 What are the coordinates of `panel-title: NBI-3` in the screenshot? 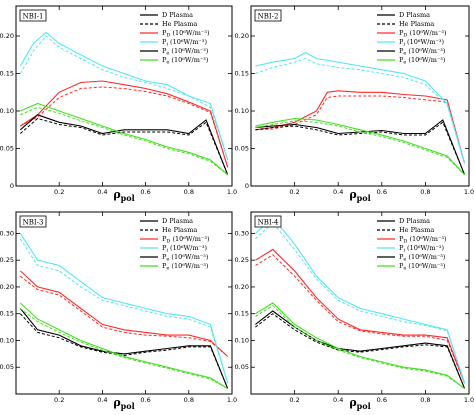 It's located at (33, 223).